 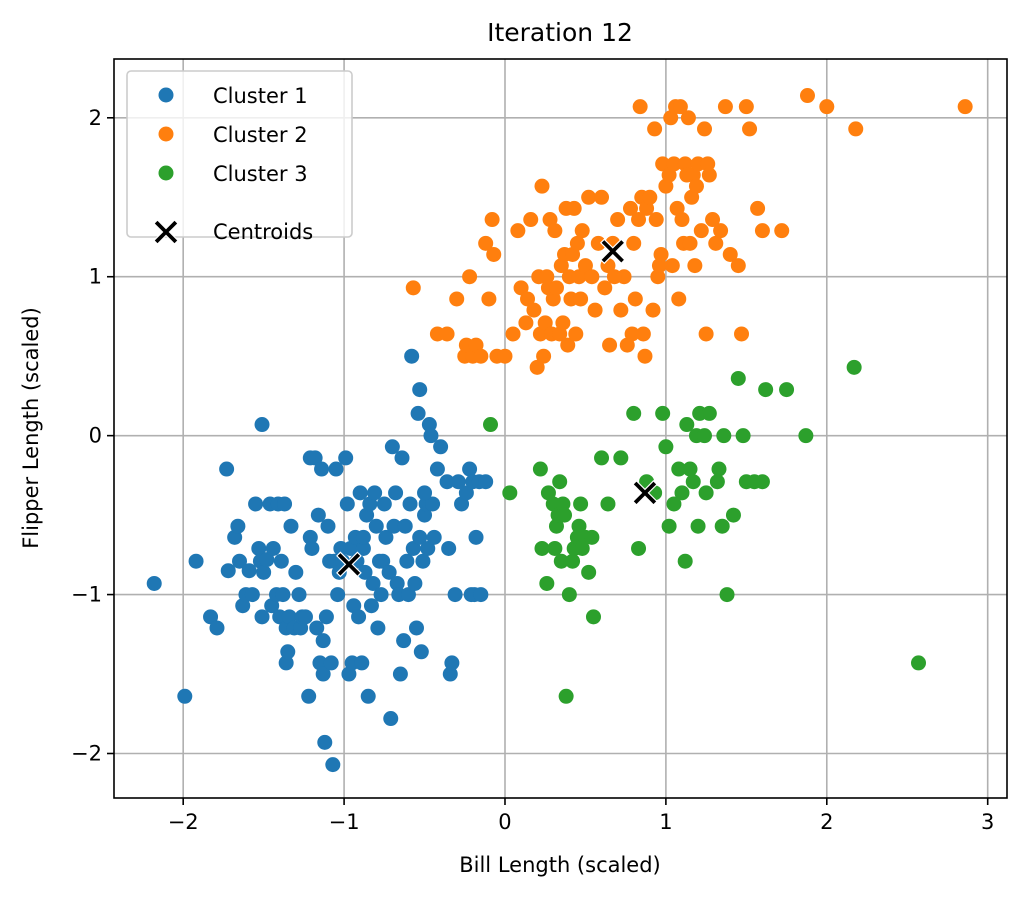 What do you see at coordinates (166, 232) in the screenshot?
I see `legend-centroid-marker` at bounding box center [166, 232].